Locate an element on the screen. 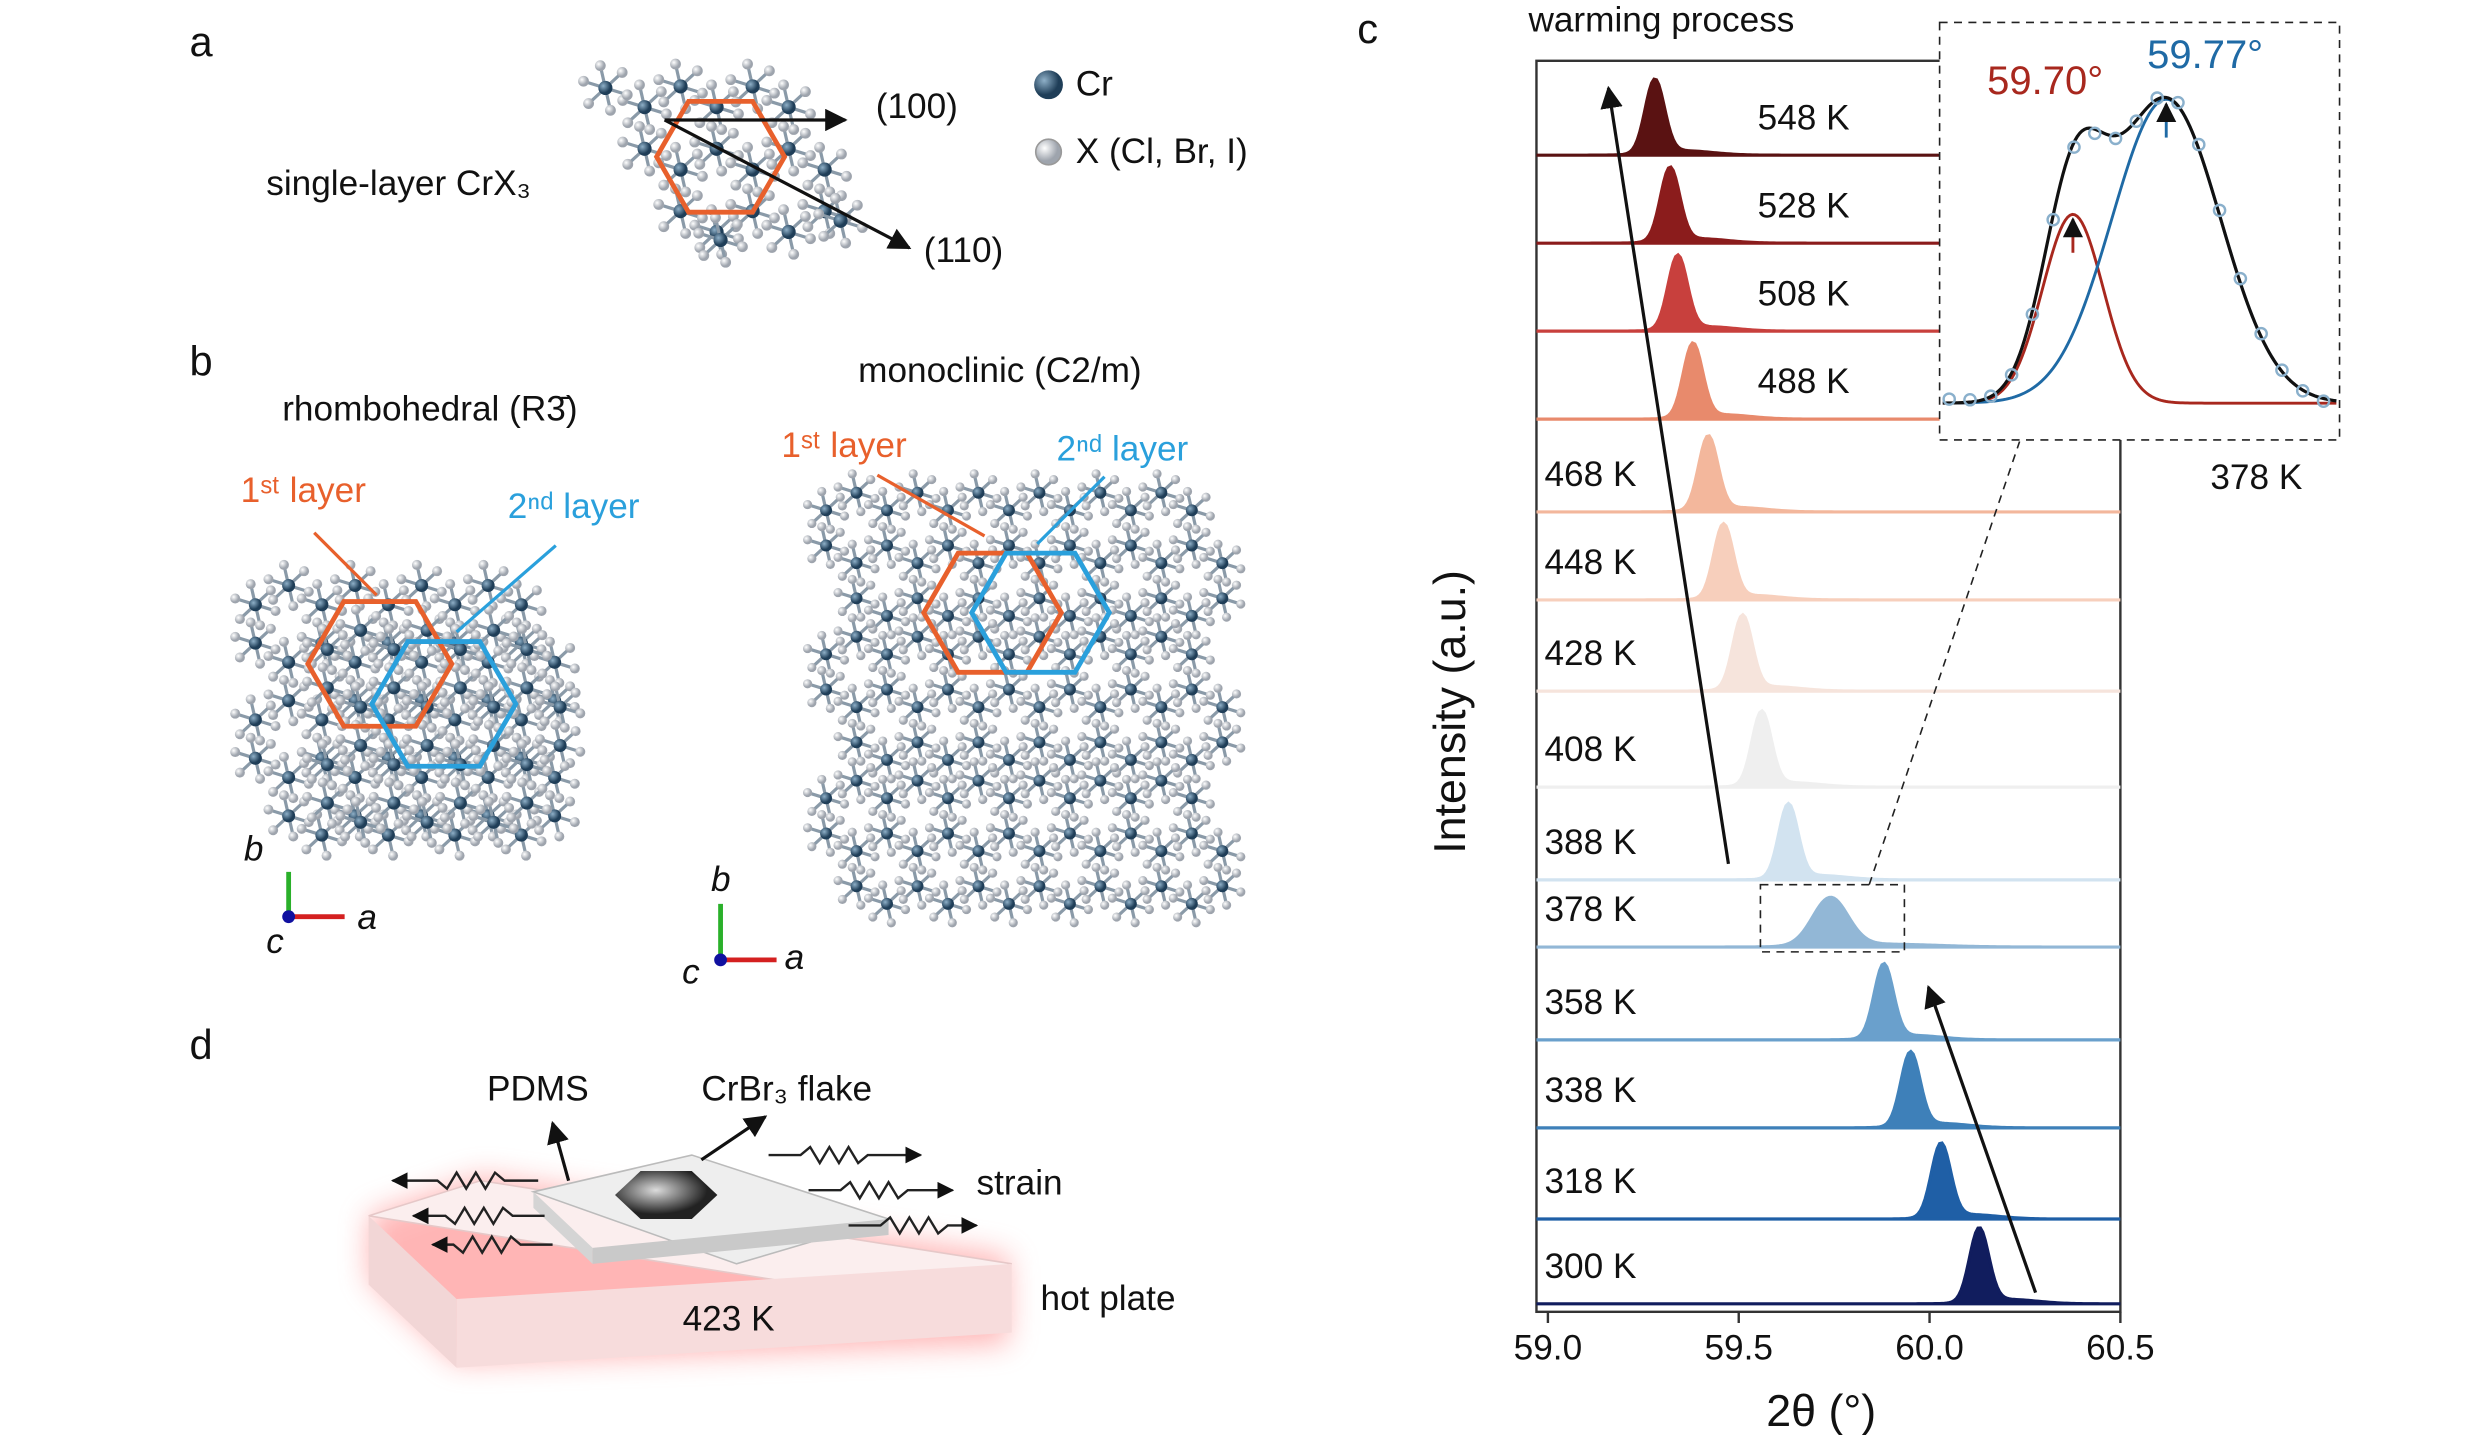 This screenshot has height=1435, width=2481. panel-label: b is located at coordinates (200, 361).